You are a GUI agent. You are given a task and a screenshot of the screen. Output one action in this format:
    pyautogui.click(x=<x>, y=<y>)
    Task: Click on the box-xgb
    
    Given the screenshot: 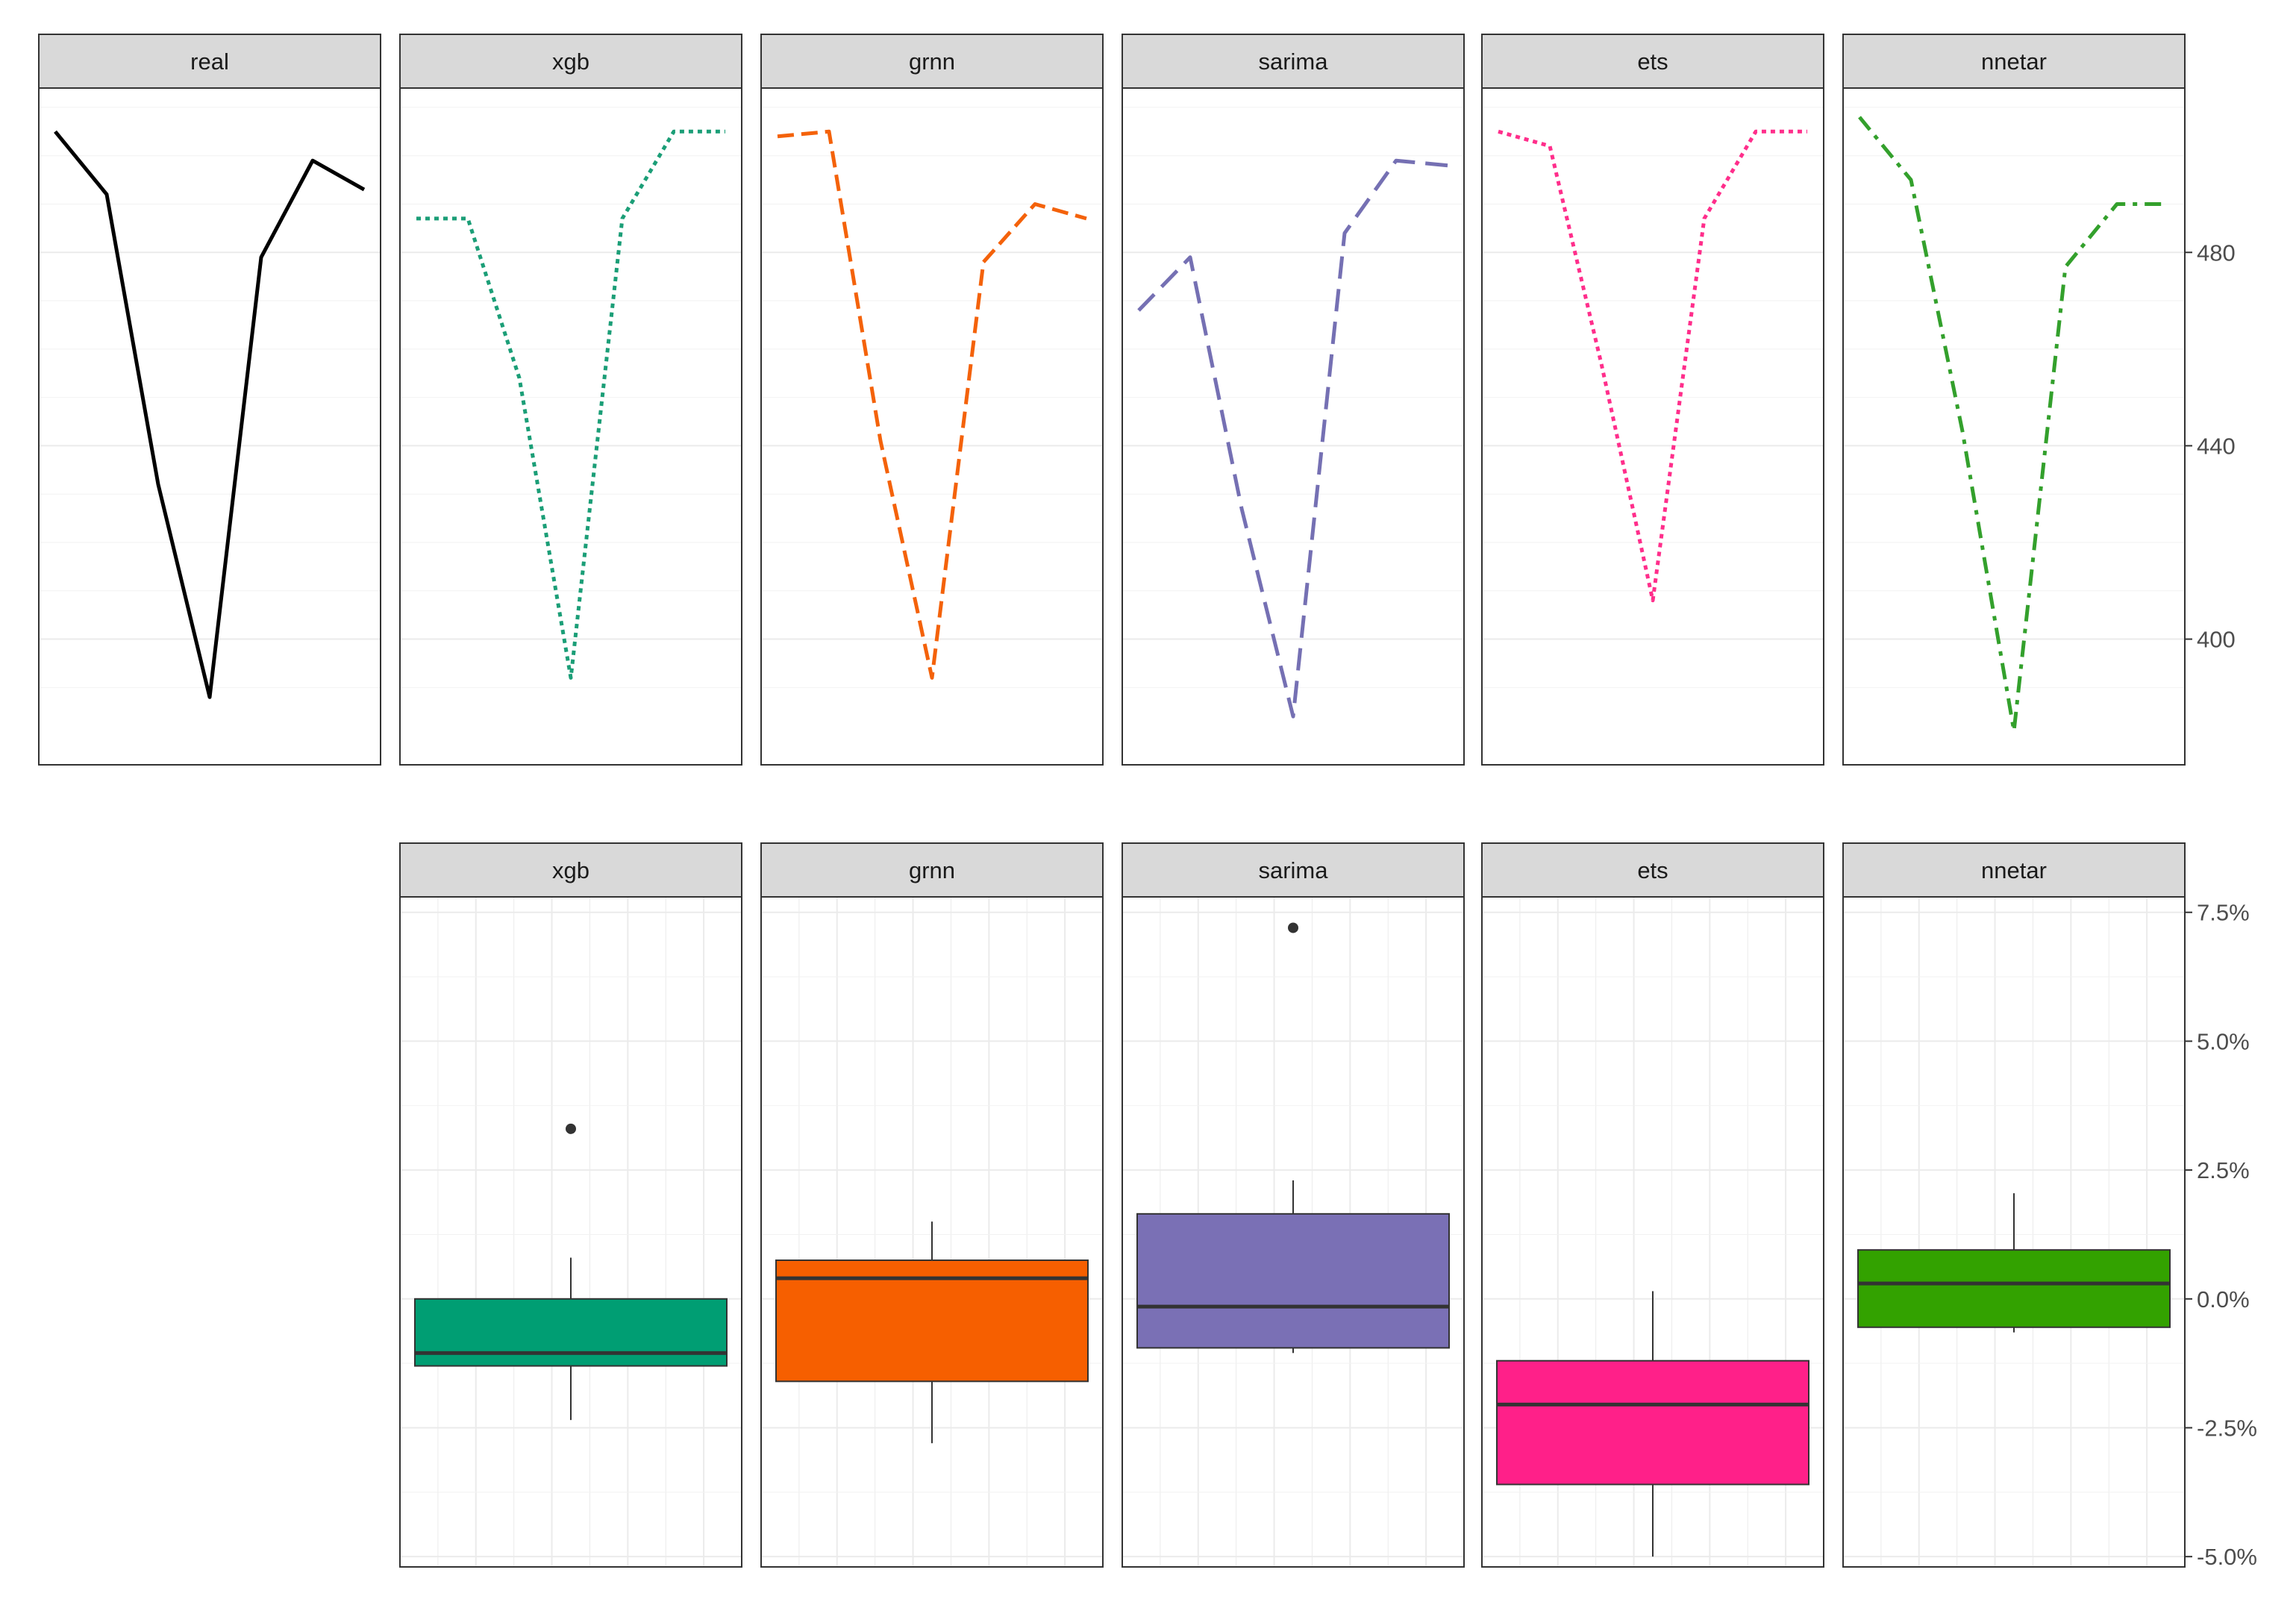 What is the action you would take?
    pyautogui.click(x=571, y=1332)
    